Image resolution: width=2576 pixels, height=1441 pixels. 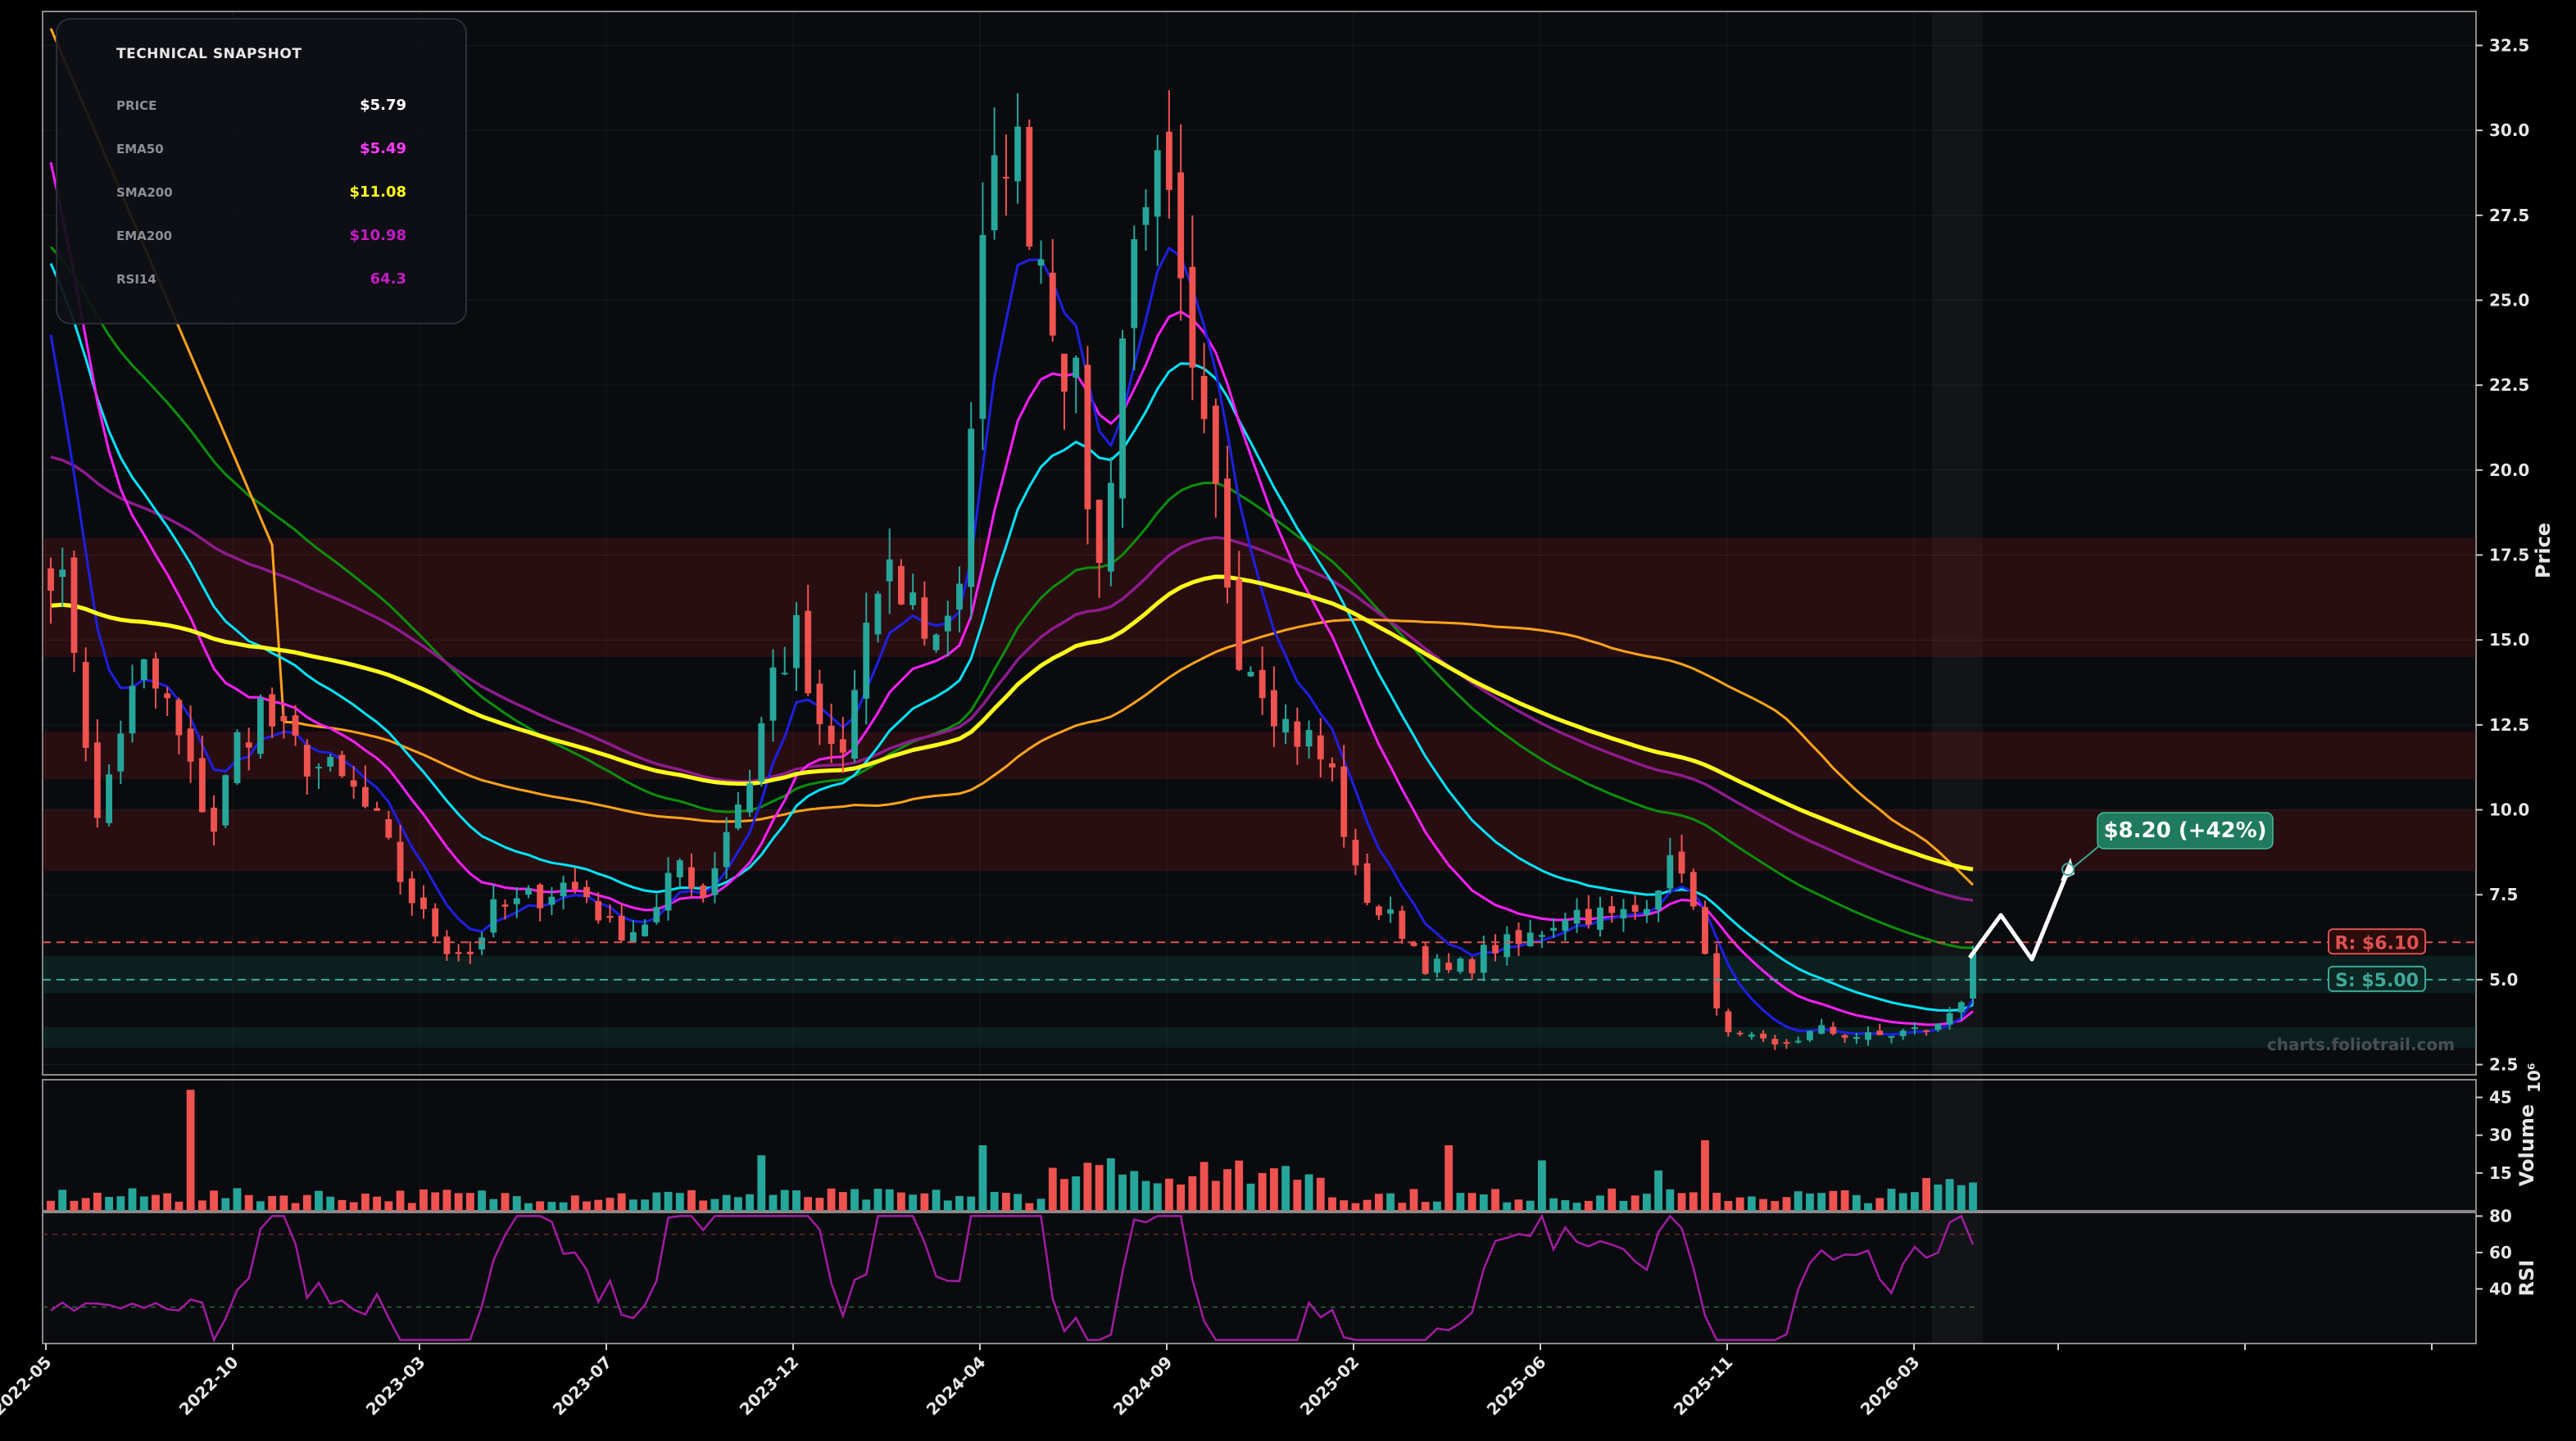 I want to click on price-tick-label: 25.0, so click(x=2509, y=300).